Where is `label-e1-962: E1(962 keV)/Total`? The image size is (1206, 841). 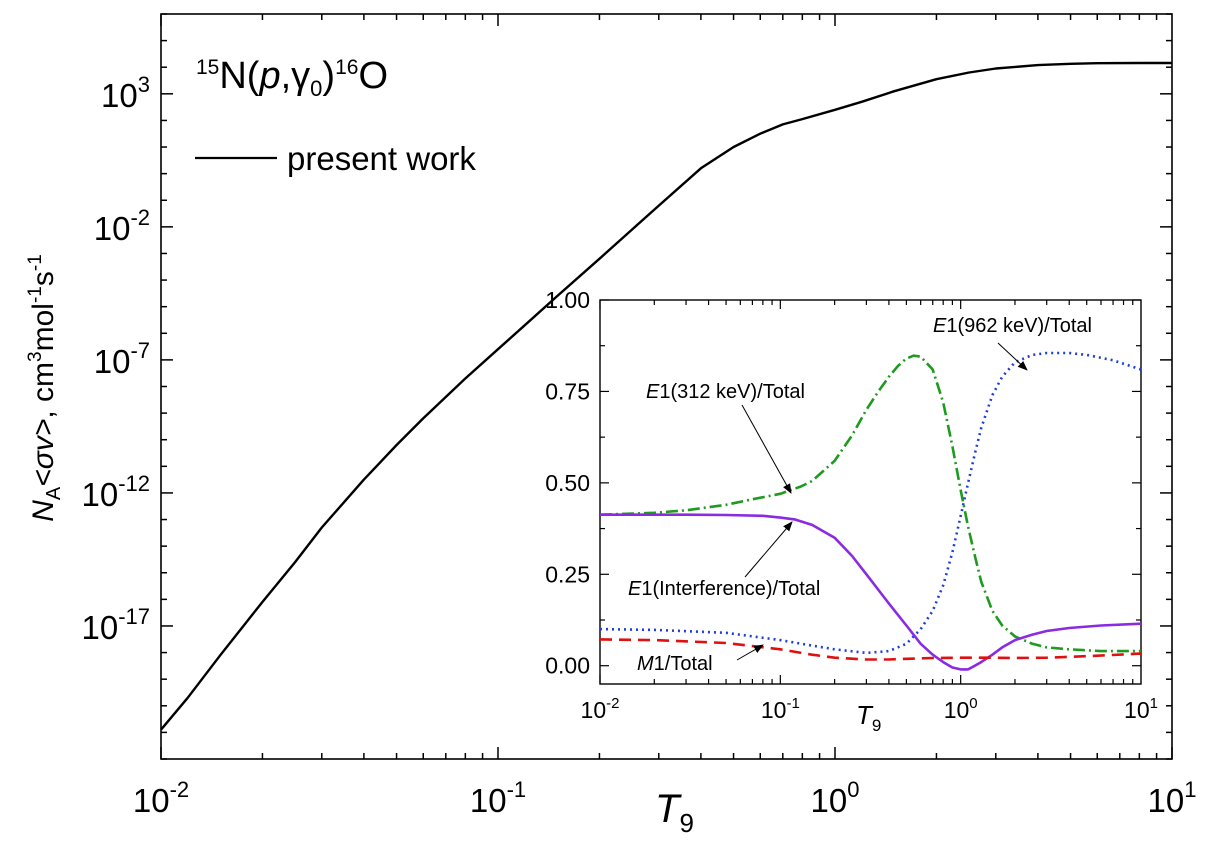 label-e1-962: E1(962 keV)/Total is located at coordinates (1012, 326).